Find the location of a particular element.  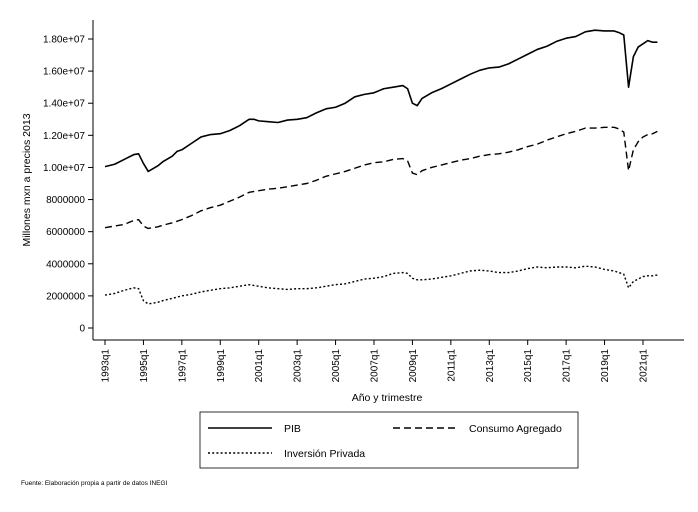

x-tick-label: 1997q1 is located at coordinates (182, 366).